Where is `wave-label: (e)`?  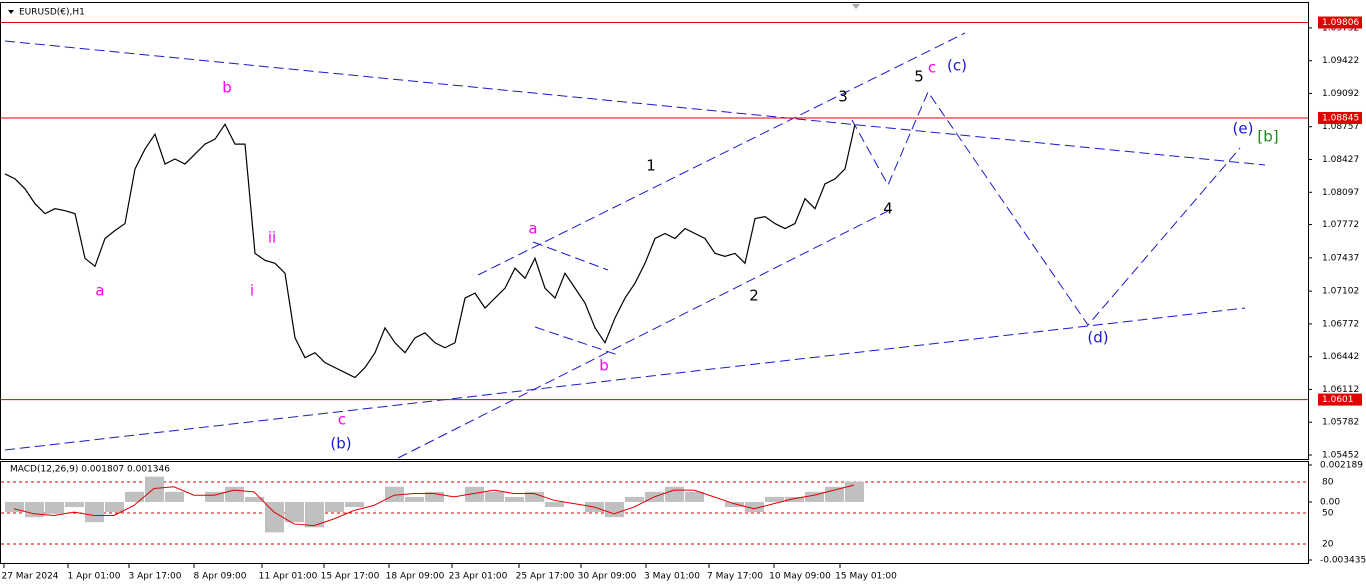
wave-label: (e) is located at coordinates (1243, 129).